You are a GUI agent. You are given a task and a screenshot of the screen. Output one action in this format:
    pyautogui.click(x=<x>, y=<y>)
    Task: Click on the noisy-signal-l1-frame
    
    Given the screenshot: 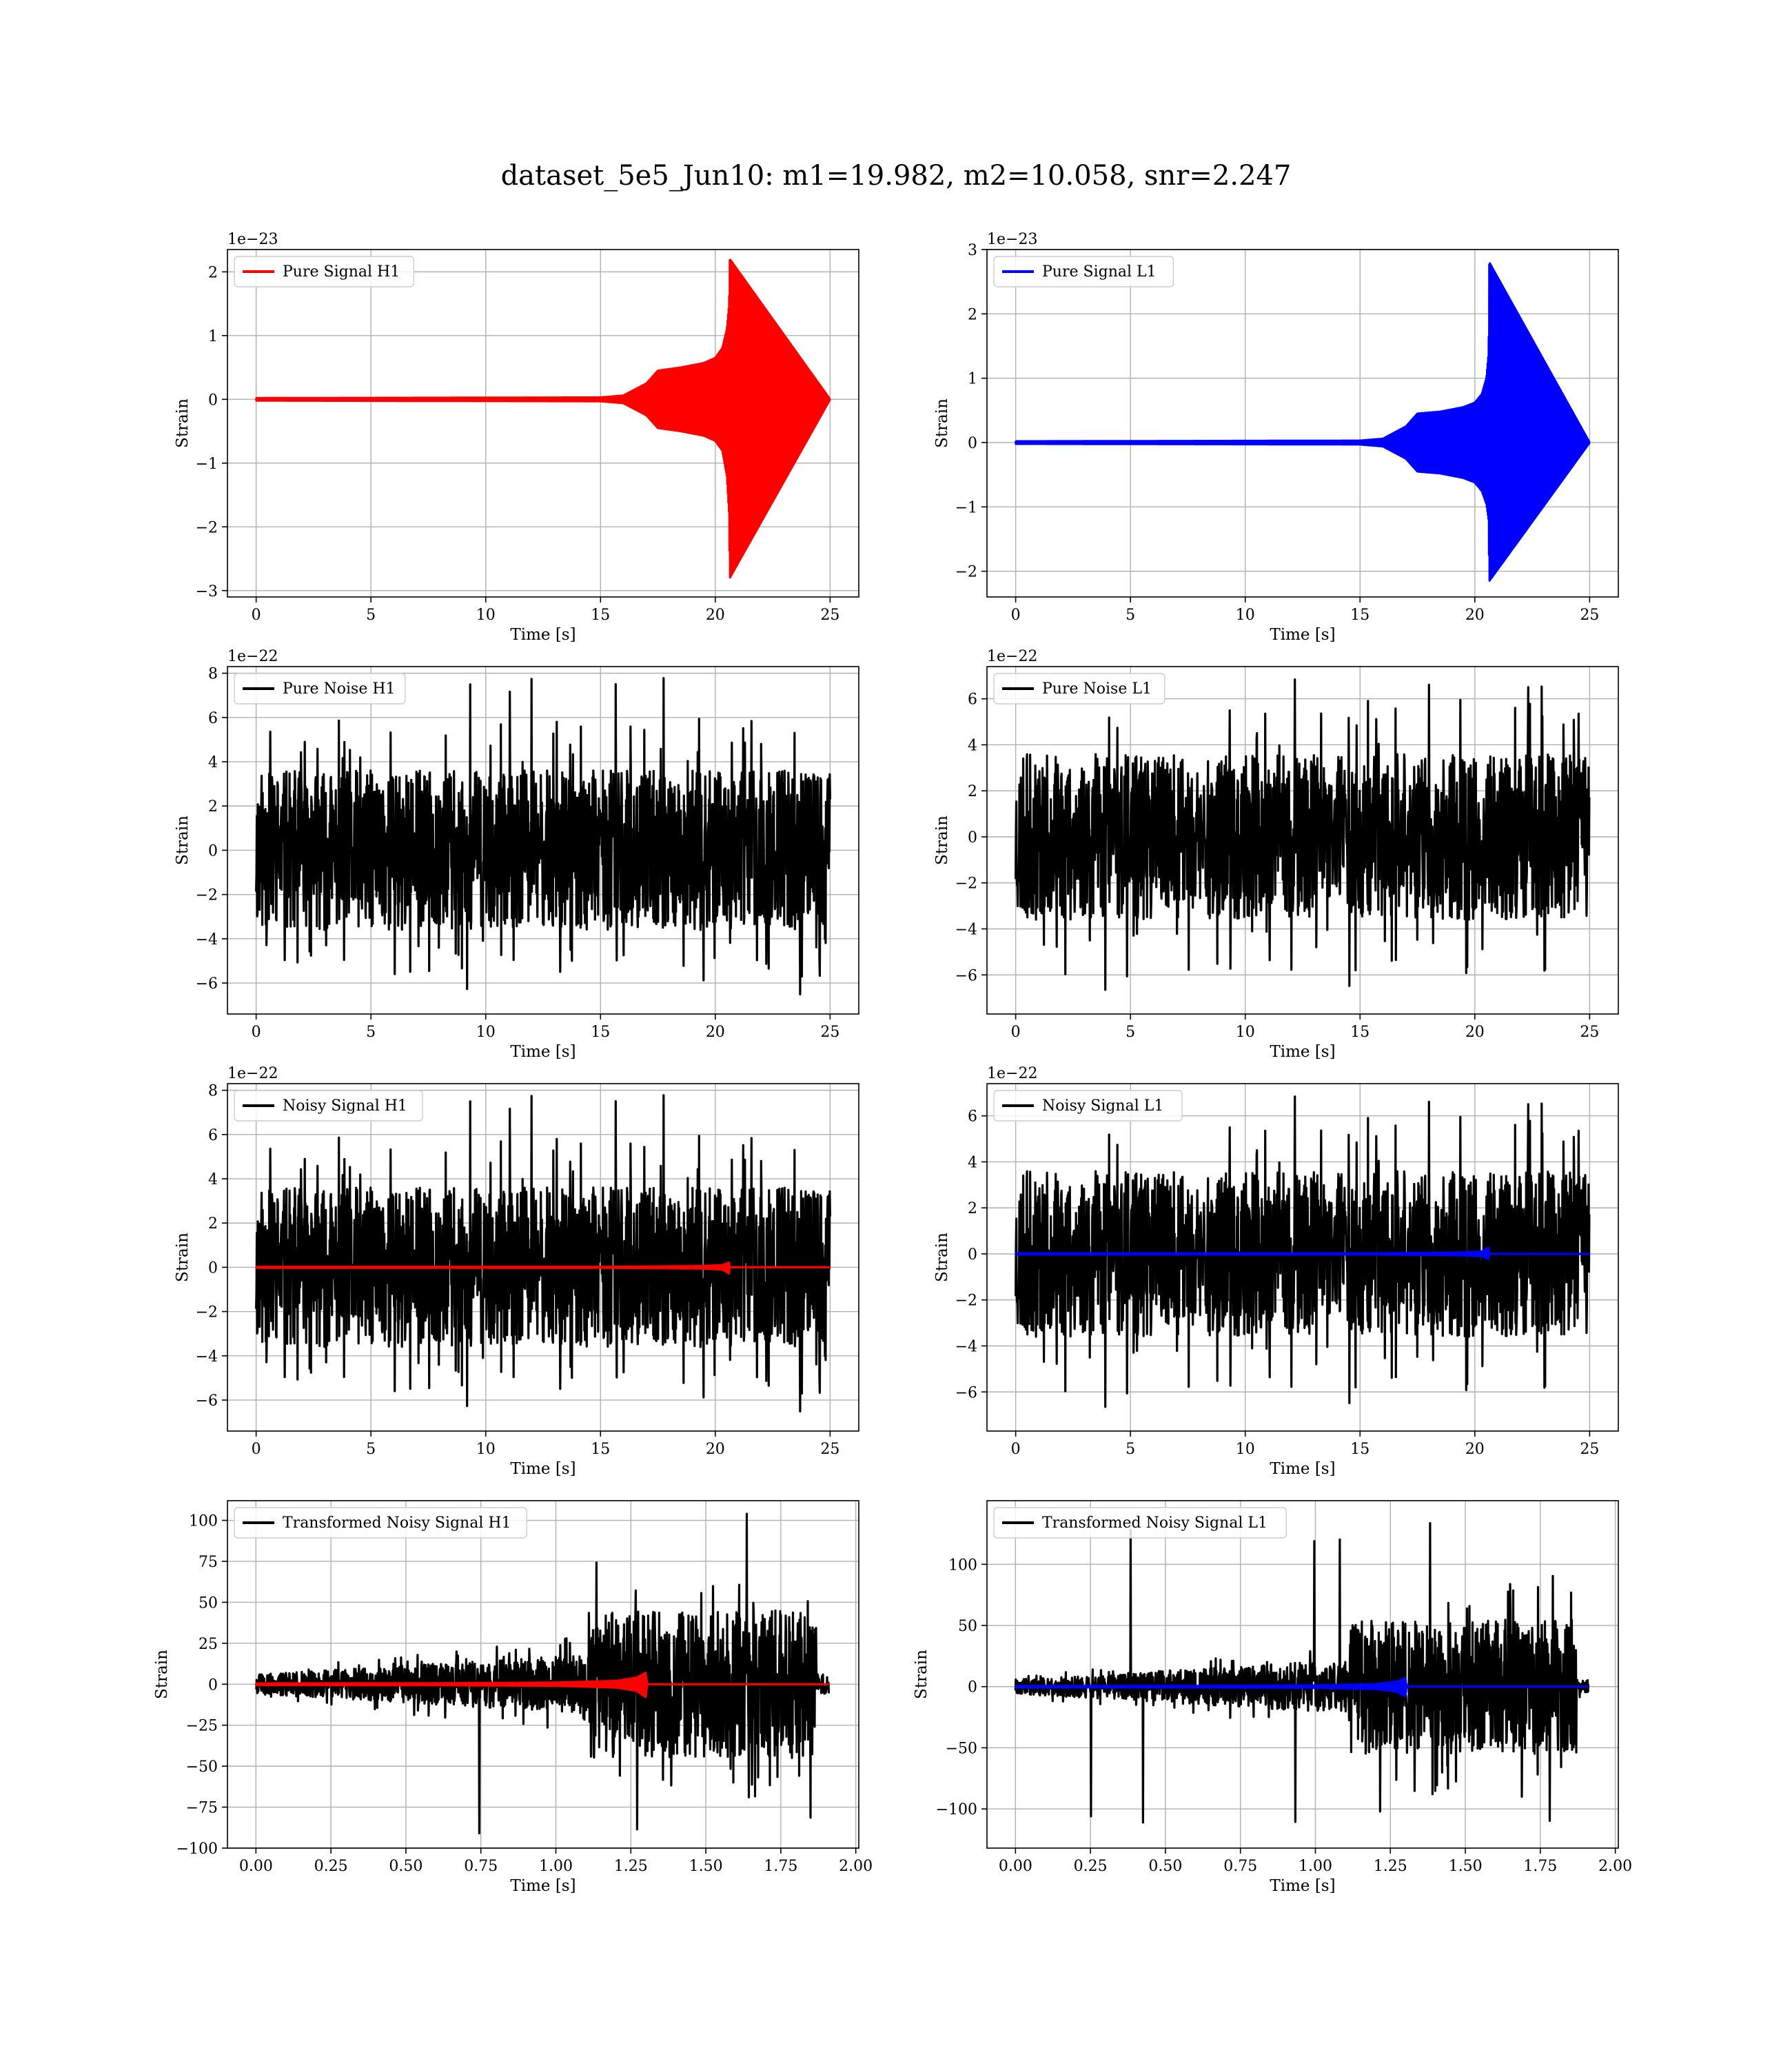 What is the action you would take?
    pyautogui.click(x=1302, y=1257)
    